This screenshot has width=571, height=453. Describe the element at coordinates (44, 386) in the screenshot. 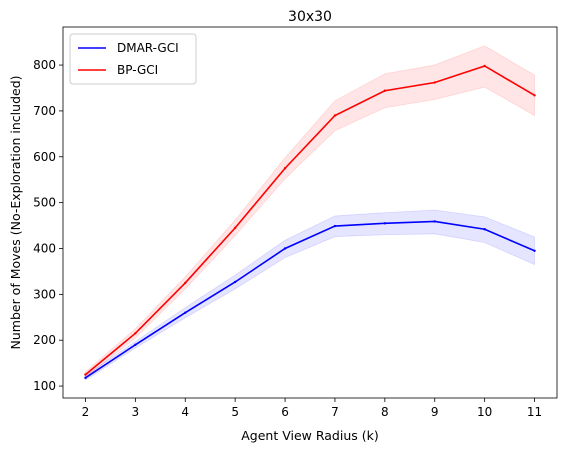

I see `y-tick-label: 100` at that location.